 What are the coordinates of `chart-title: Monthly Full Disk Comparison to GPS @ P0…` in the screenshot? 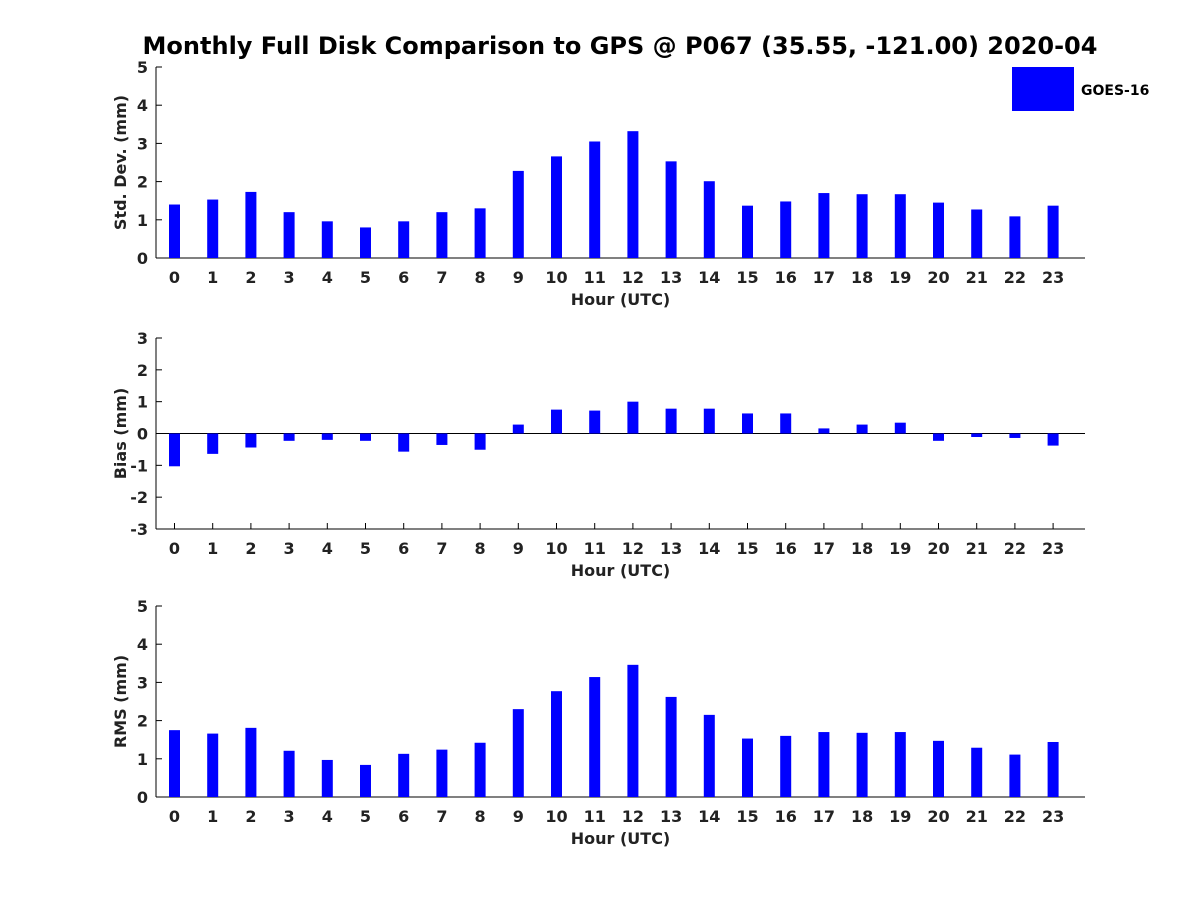 It's located at (620, 46).